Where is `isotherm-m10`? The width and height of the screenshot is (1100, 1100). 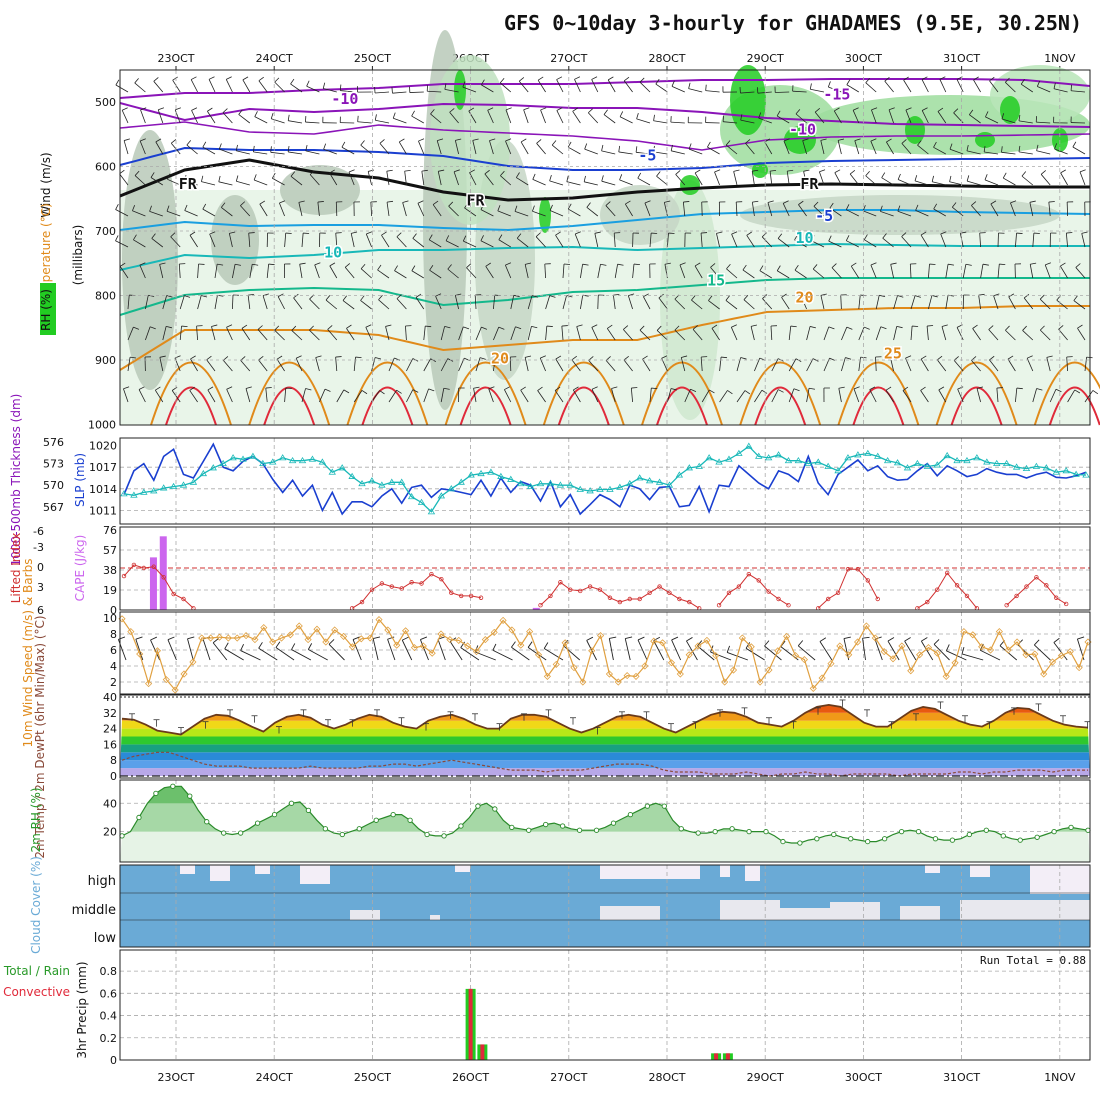 isotherm-m10 is located at coordinates (605, 88).